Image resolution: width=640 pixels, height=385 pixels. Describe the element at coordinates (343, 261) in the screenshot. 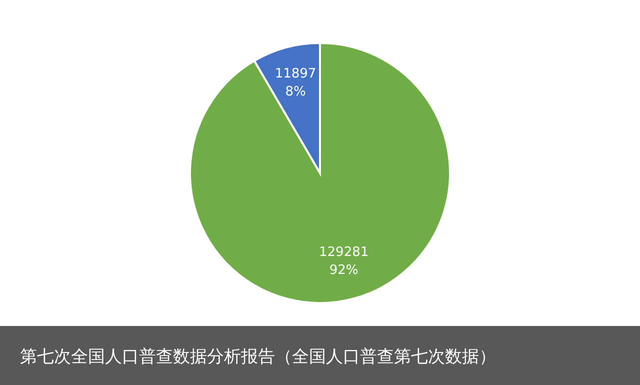

I see `data-label: 129281 92%` at that location.